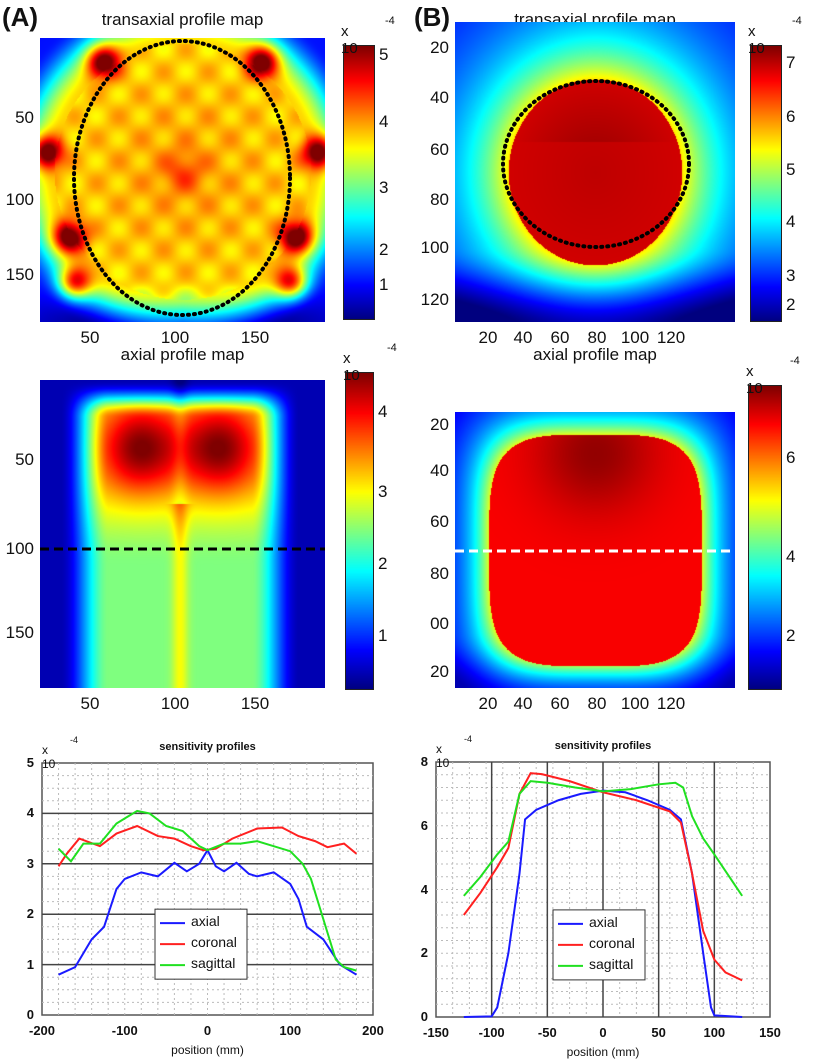 The width and height of the screenshot is (825, 1060). I want to click on colorbar-tick-label: 7, so click(791, 62).